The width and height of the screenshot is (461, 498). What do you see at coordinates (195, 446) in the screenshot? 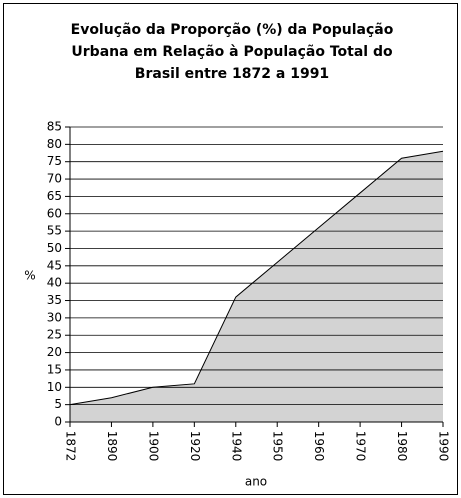
I see `x-tick-label: 1920` at bounding box center [195, 446].